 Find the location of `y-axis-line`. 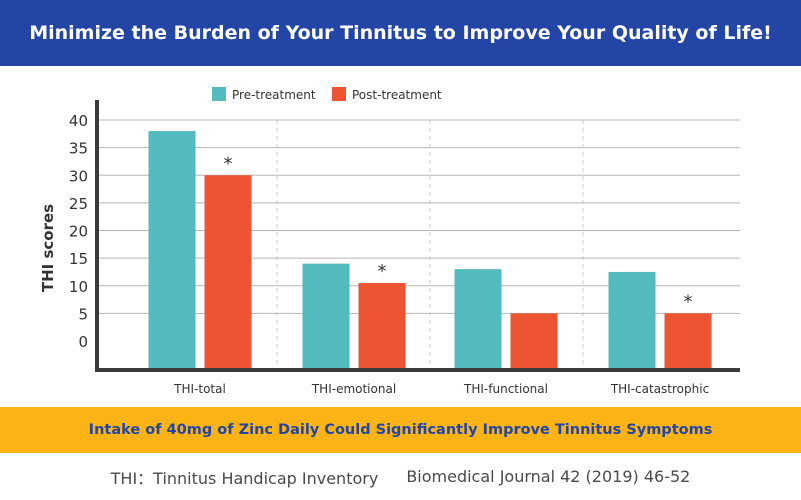

y-axis-line is located at coordinates (97, 236).